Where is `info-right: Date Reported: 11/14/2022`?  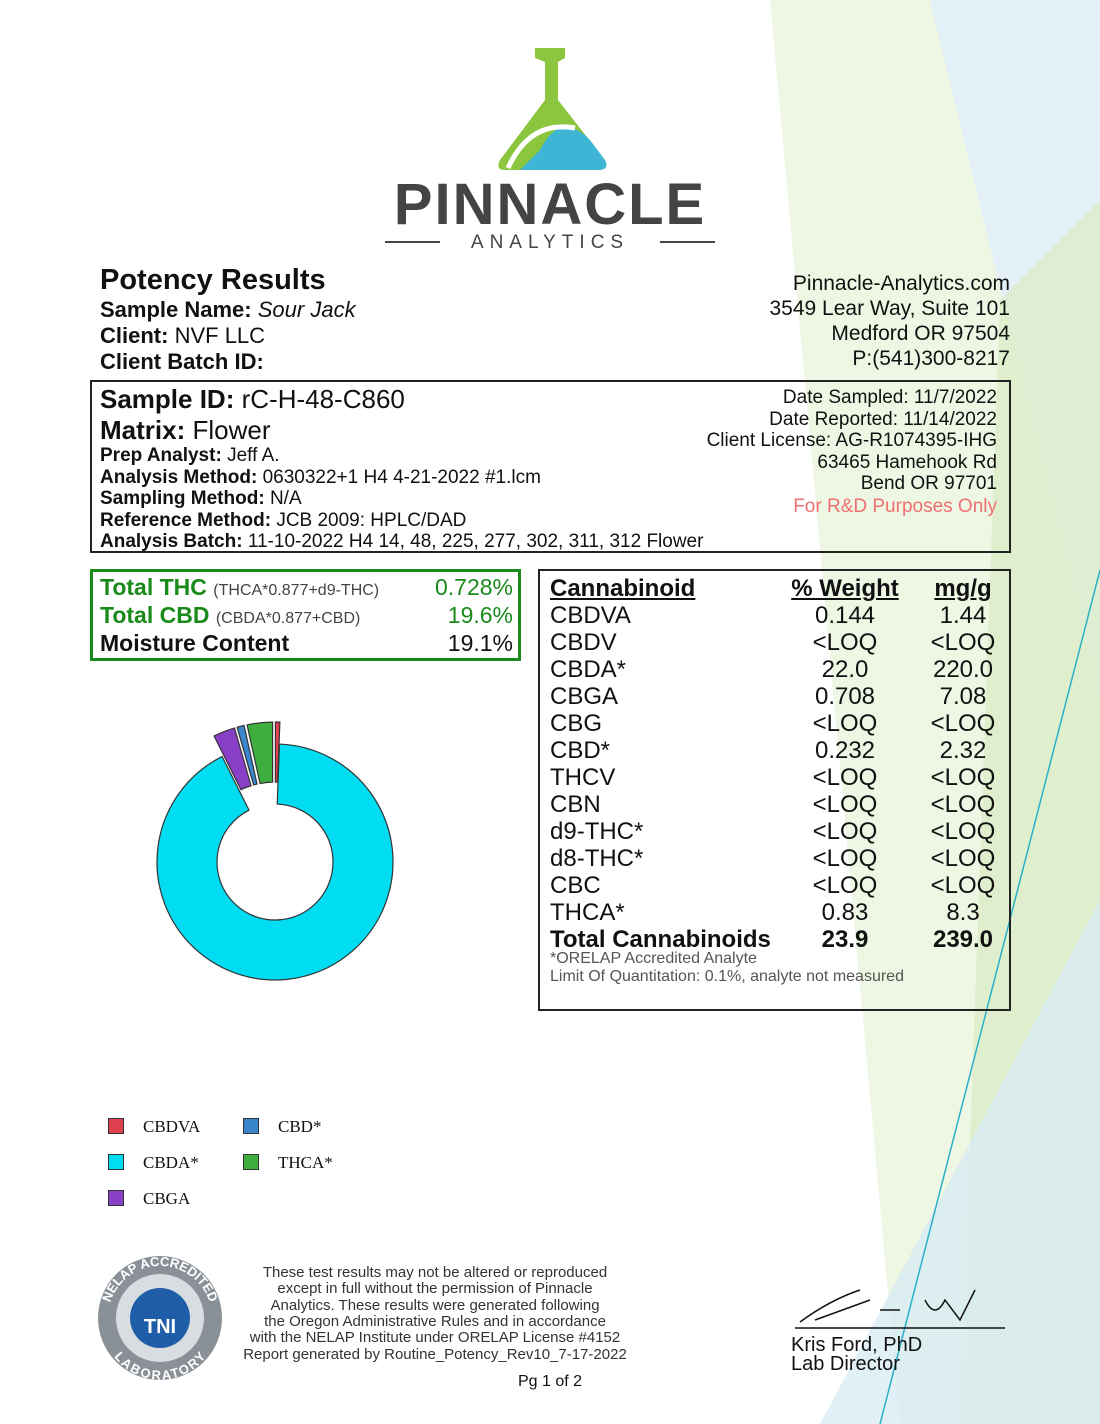 info-right: Date Reported: 11/14/2022 is located at coordinates (883, 419).